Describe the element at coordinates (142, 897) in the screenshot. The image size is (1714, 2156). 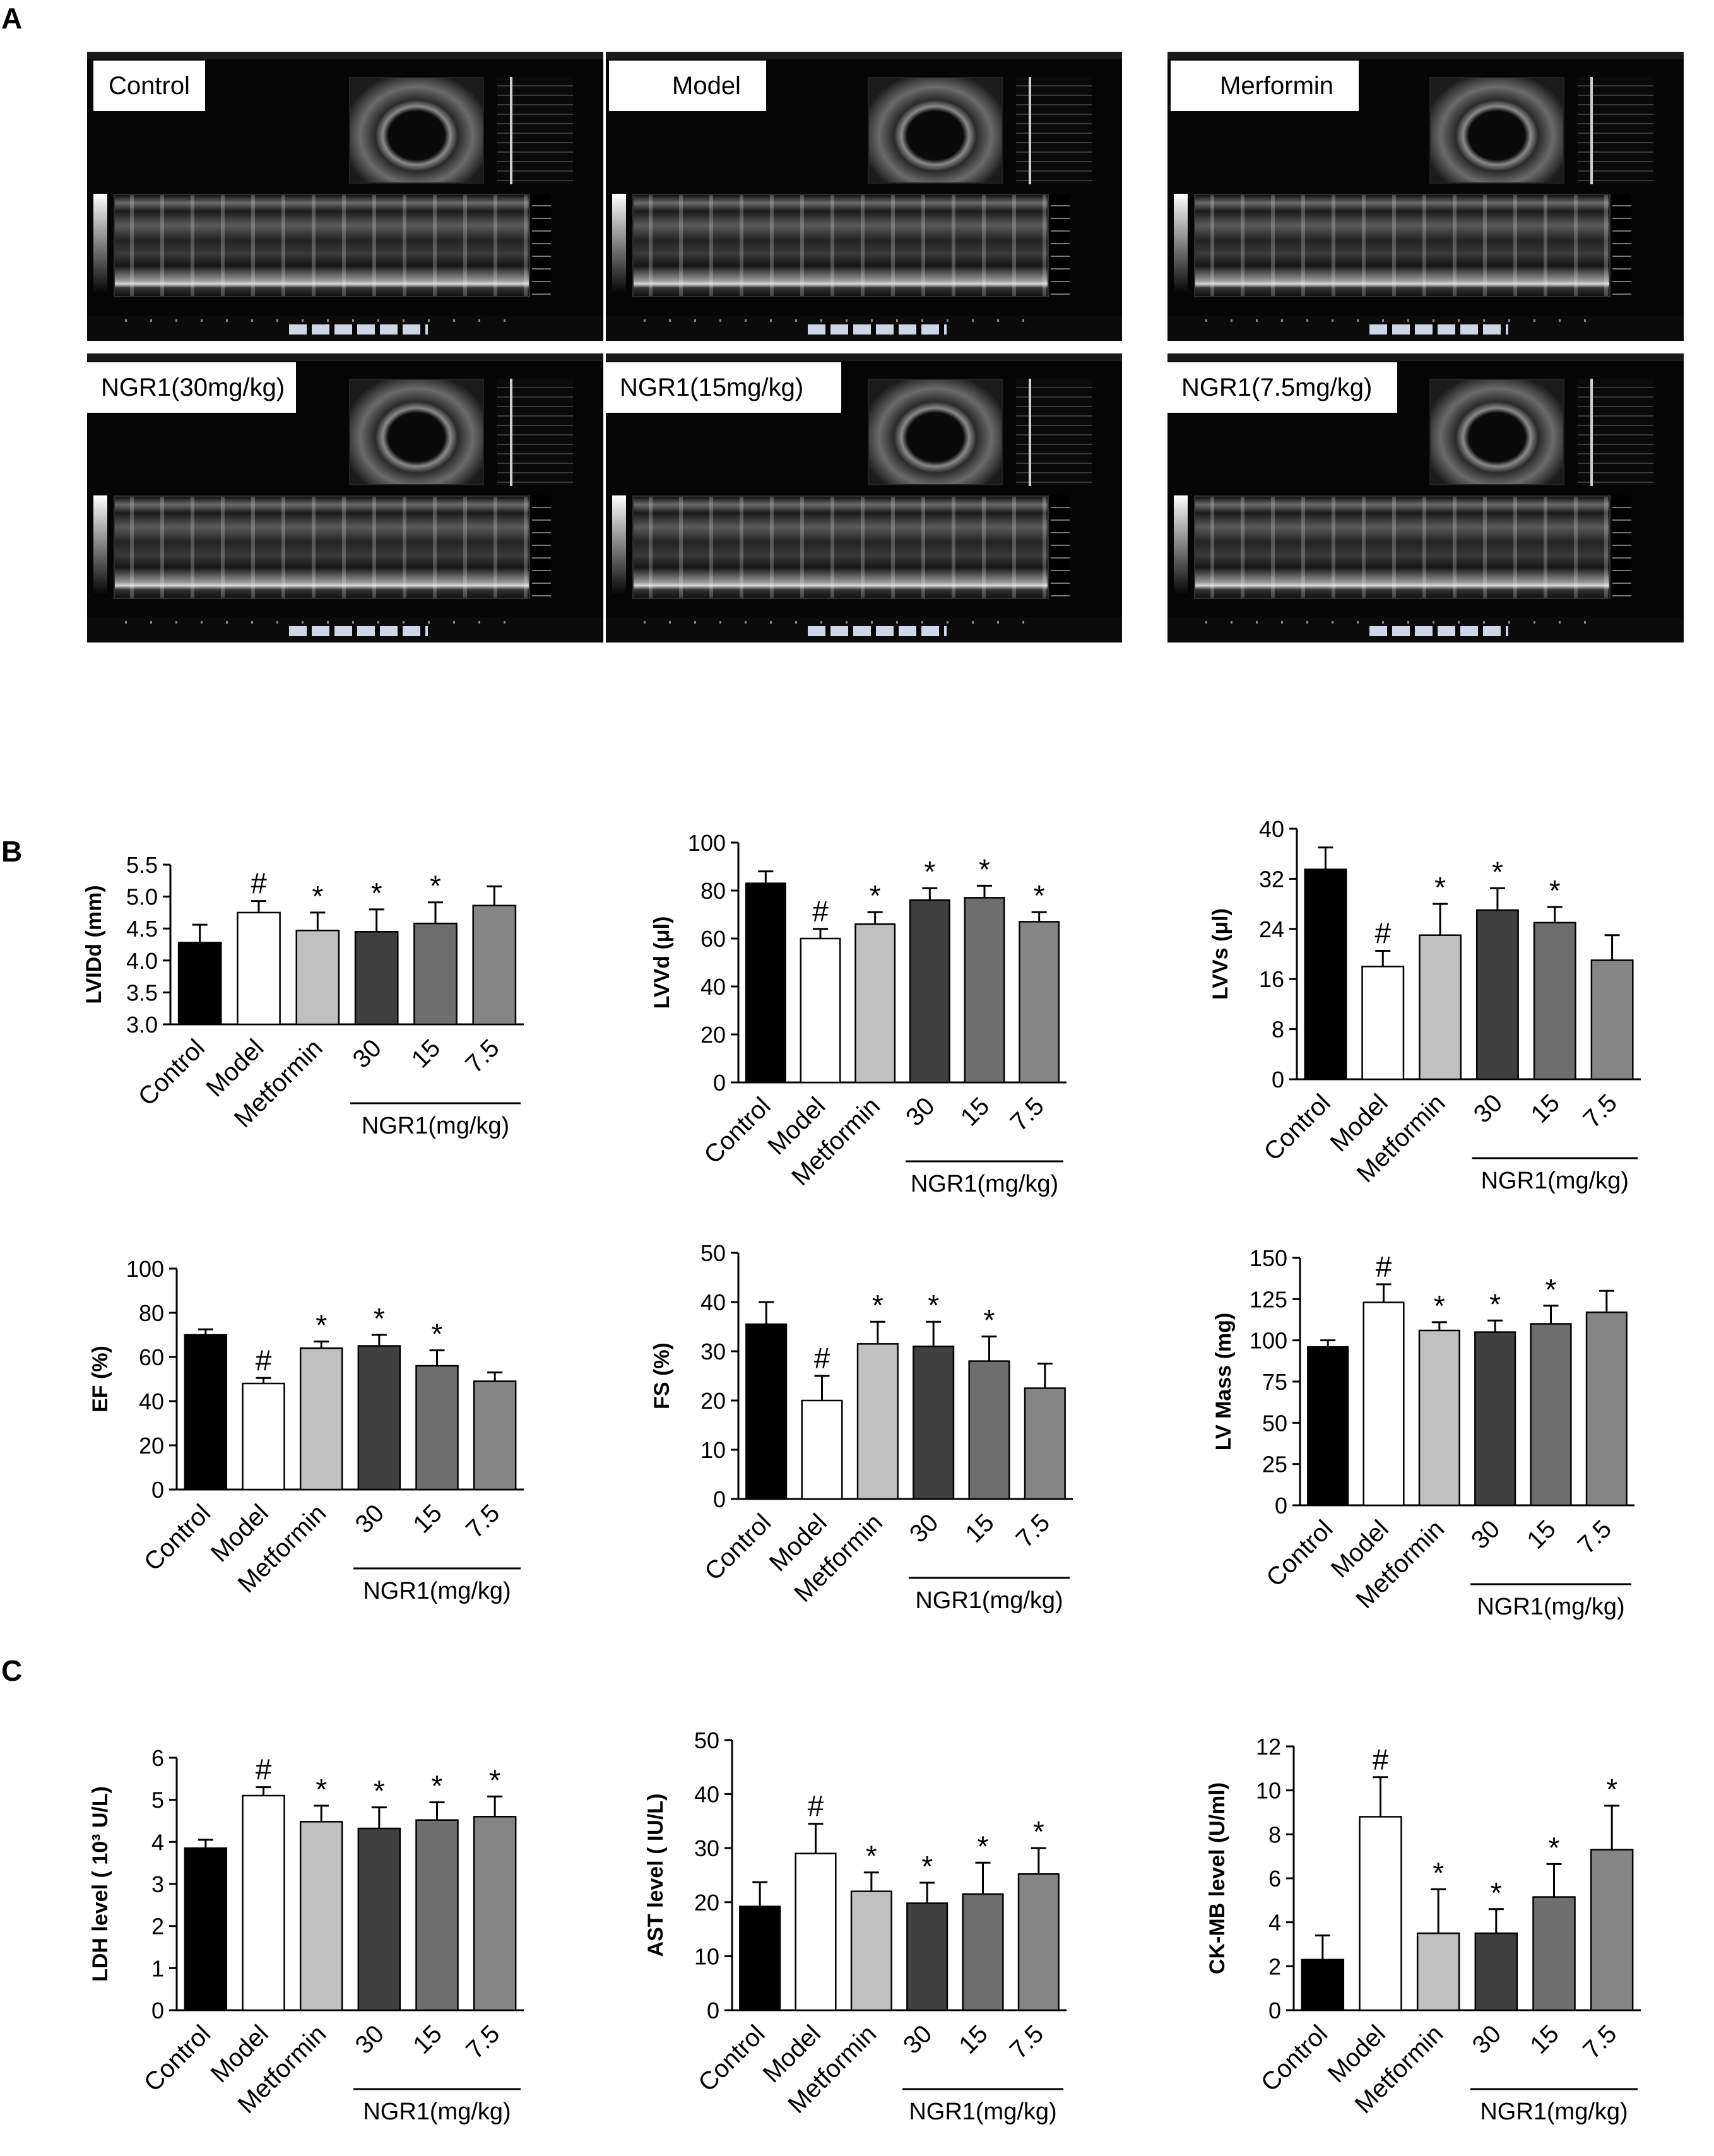
I see `y-tick-label: 5.0` at that location.